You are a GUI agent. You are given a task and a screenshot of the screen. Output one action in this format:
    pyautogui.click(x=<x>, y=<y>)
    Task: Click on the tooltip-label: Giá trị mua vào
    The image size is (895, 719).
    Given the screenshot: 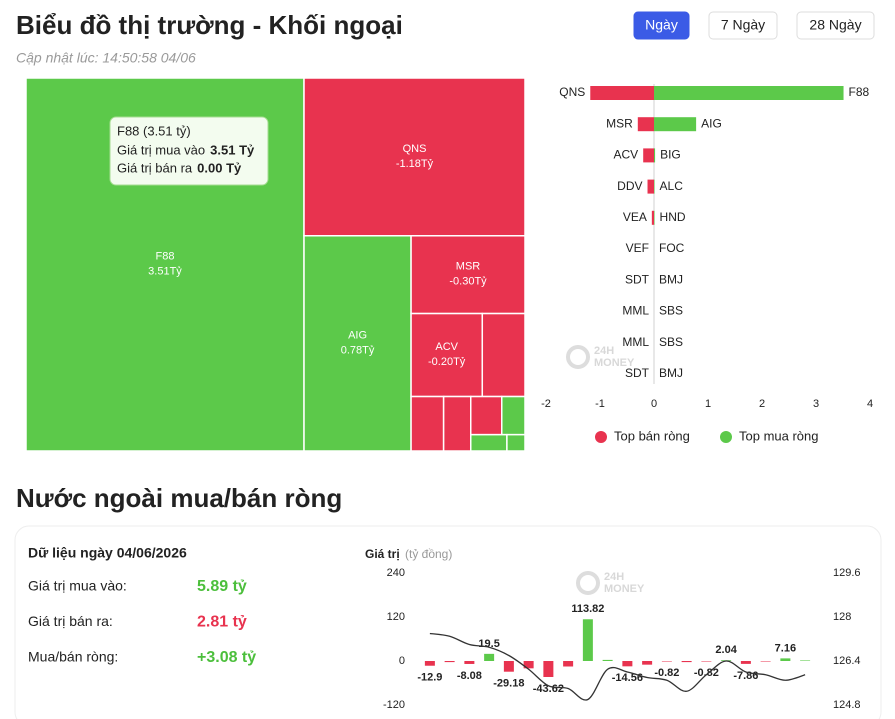 What is the action you would take?
    pyautogui.click(x=161, y=149)
    